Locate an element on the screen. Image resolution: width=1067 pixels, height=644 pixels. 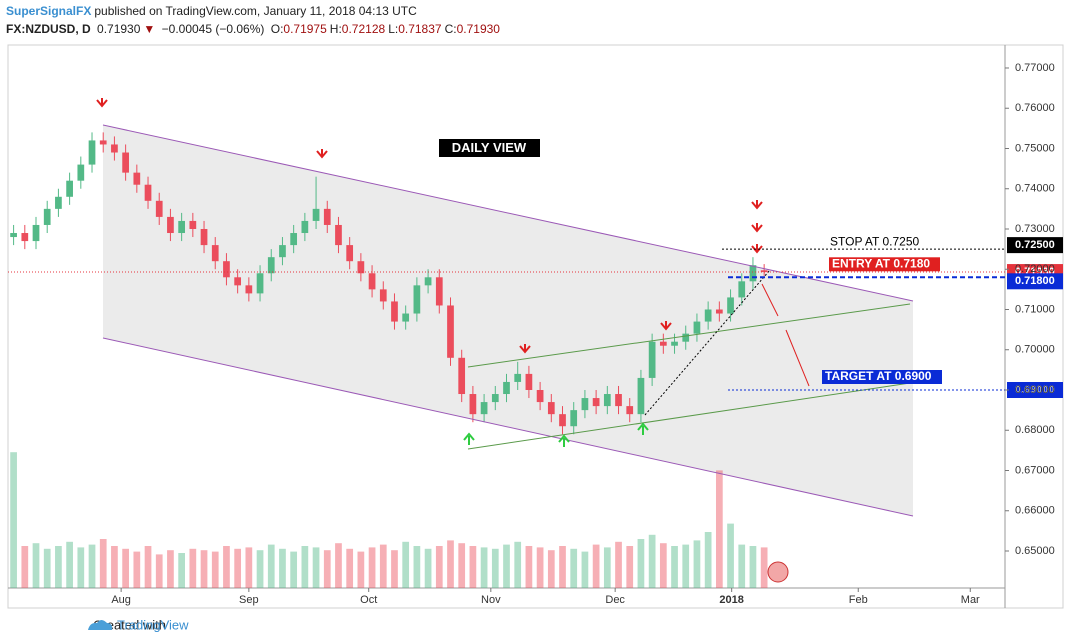
y-tick-label: 0.73000 is located at coordinates (1035, 229).